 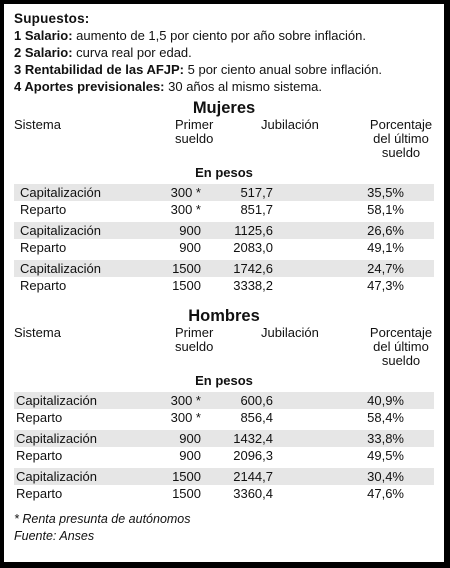 What do you see at coordinates (256, 400) in the screenshot?
I see `cell-jubilacion: 600,6` at bounding box center [256, 400].